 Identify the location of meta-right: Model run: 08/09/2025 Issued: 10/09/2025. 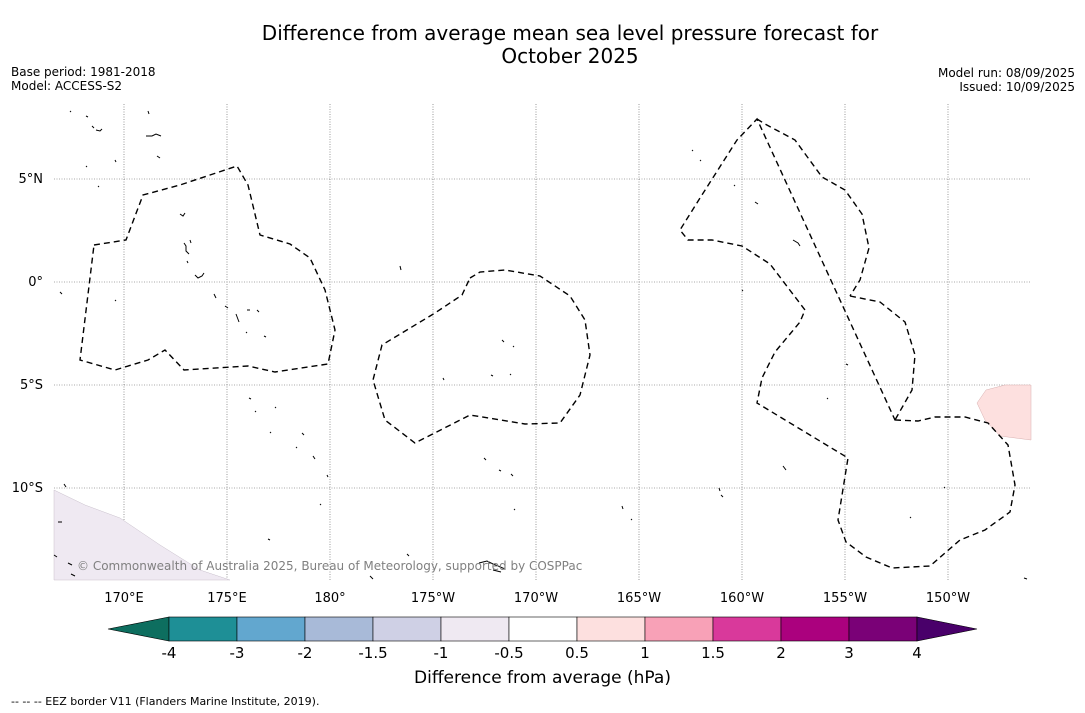
(1006, 80).